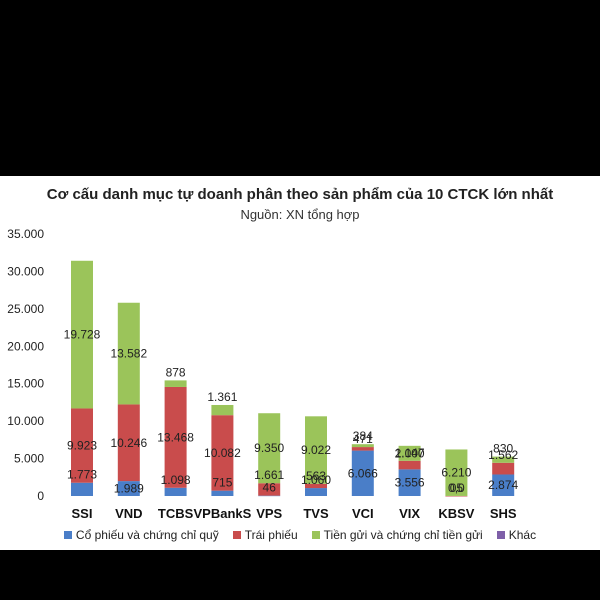  I want to click on data-label: 10.246, so click(128, 443).